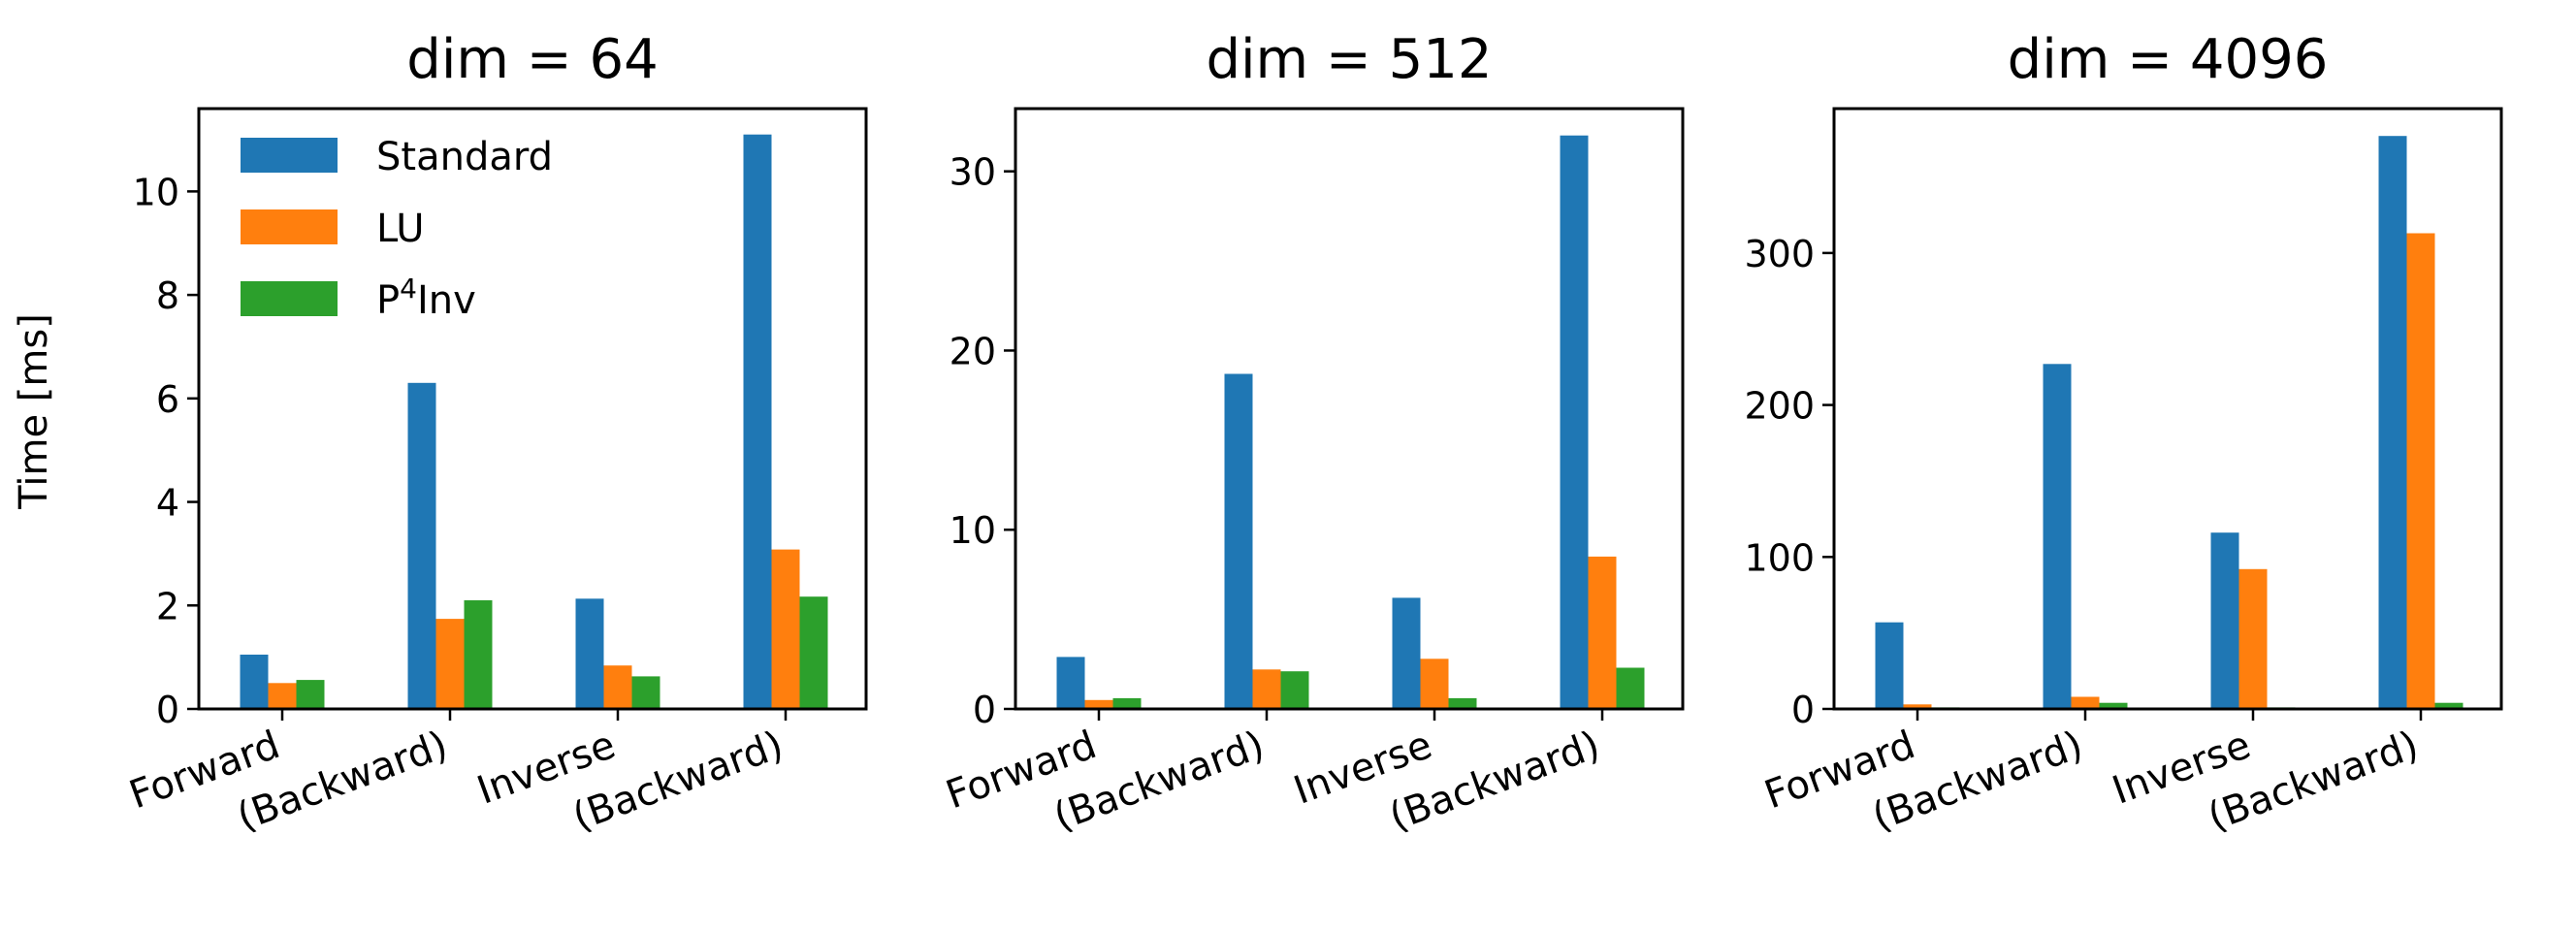 The image size is (2576, 932). Describe the element at coordinates (2168, 59) in the screenshot. I see `subplot-title: dim = 4096` at that location.